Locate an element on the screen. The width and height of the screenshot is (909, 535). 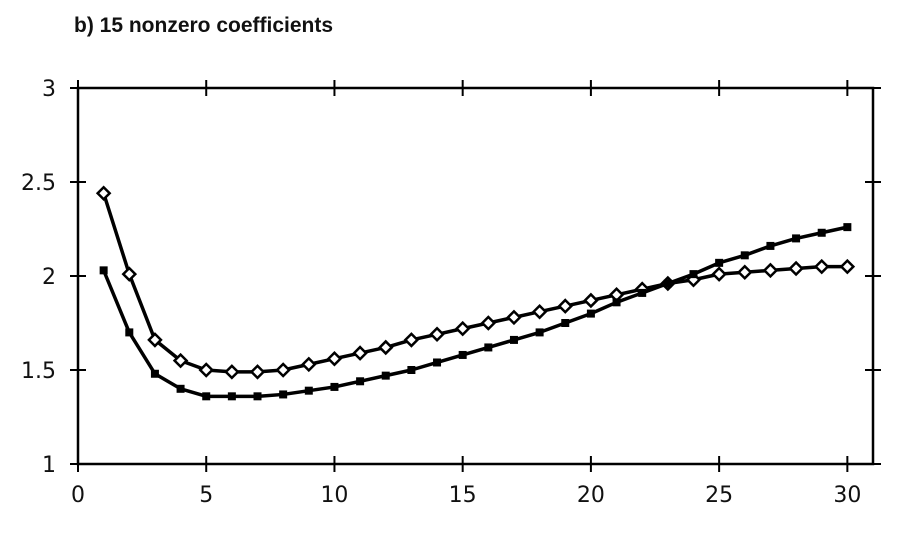
x-tick-label: 15 is located at coordinates (463, 495).